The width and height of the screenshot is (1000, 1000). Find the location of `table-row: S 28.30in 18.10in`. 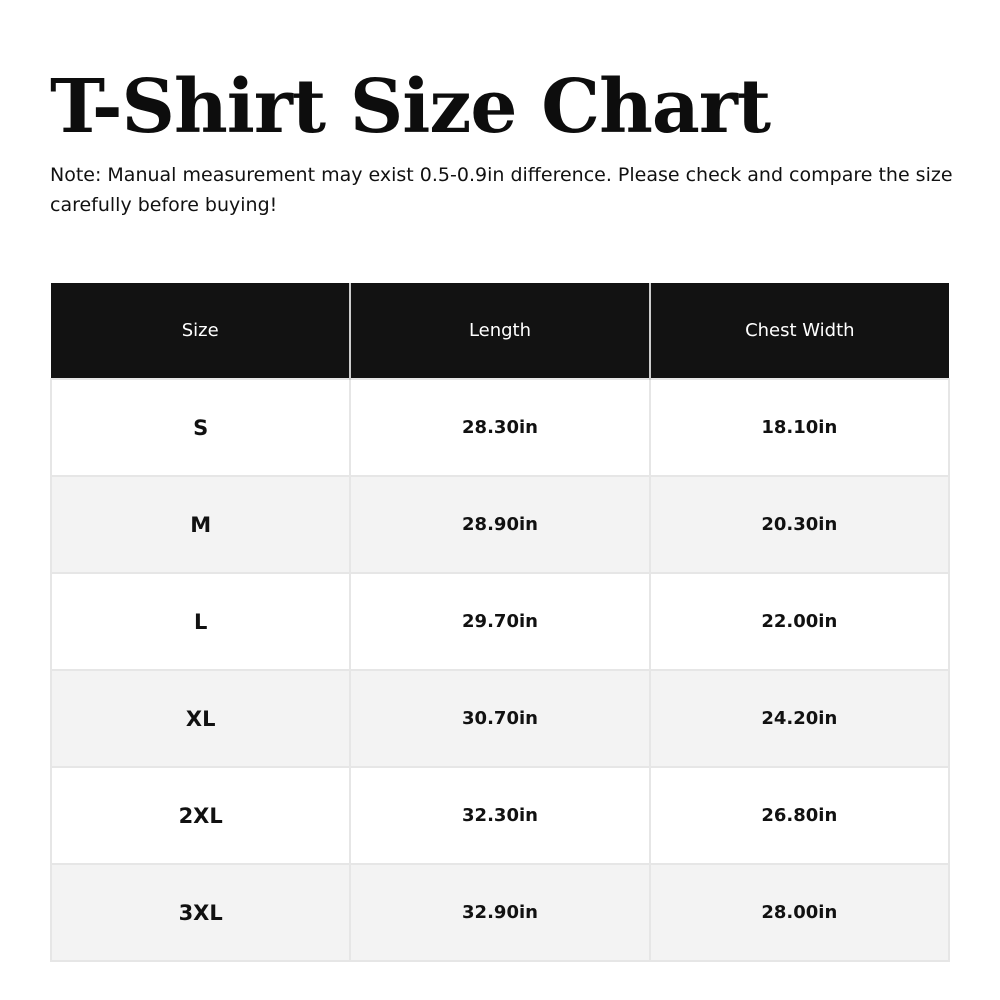

table-row: S 28.30in 18.10in is located at coordinates (500, 427).